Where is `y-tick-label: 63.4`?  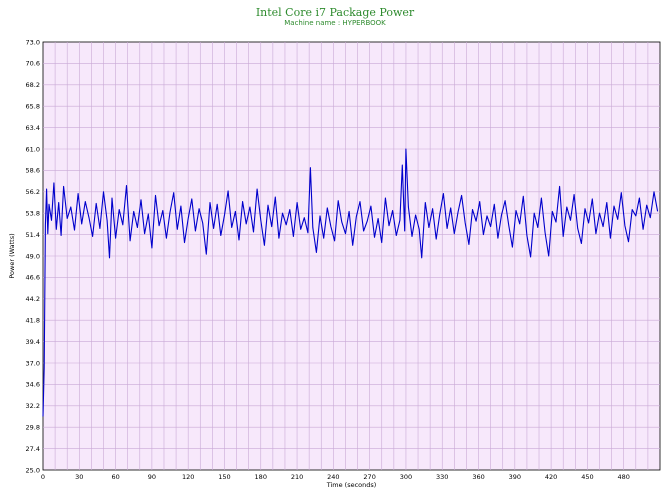 y-tick-label: 63.4 is located at coordinates (33, 128).